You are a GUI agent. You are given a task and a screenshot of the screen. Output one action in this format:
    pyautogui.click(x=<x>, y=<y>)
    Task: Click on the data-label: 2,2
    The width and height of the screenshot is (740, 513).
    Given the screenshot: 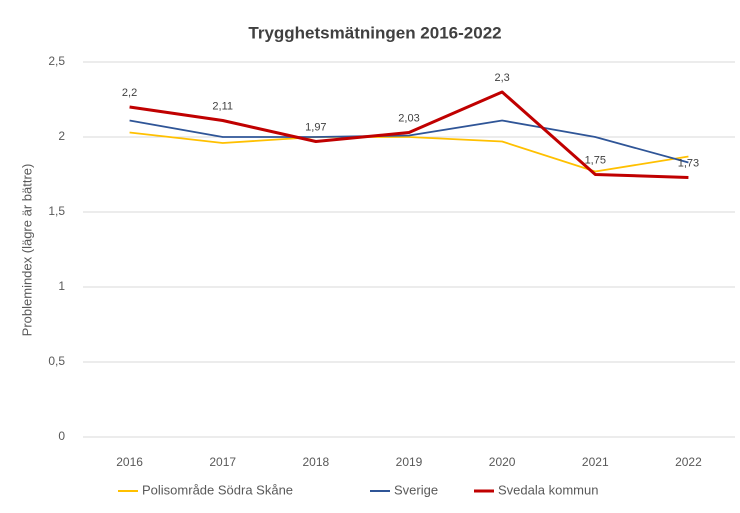 What is the action you would take?
    pyautogui.click(x=129, y=93)
    